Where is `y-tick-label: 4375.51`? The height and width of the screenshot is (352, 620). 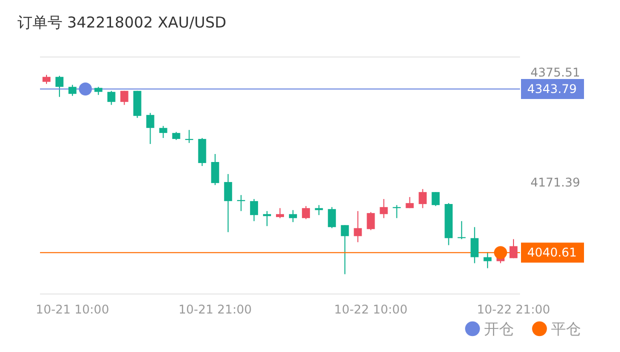 y-tick-label: 4375.51 is located at coordinates (555, 72).